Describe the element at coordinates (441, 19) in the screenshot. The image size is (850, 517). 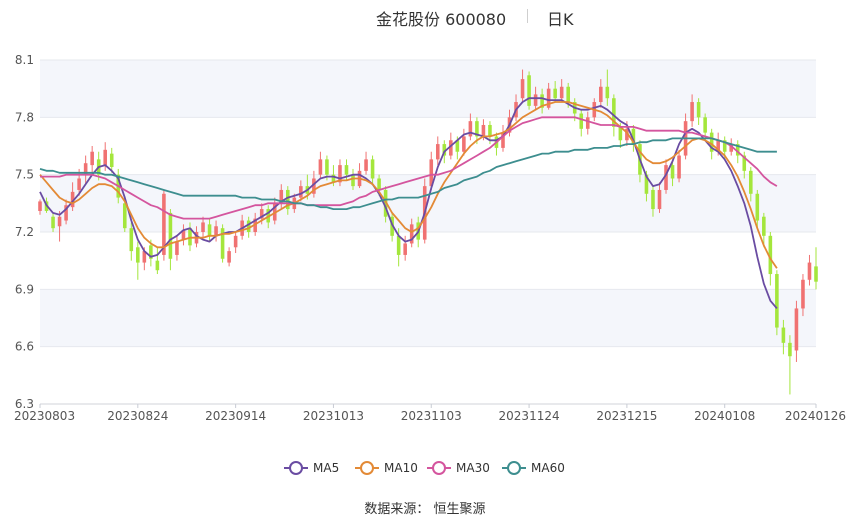
I see `chart-title-stock: 金花股份 600080` at that location.